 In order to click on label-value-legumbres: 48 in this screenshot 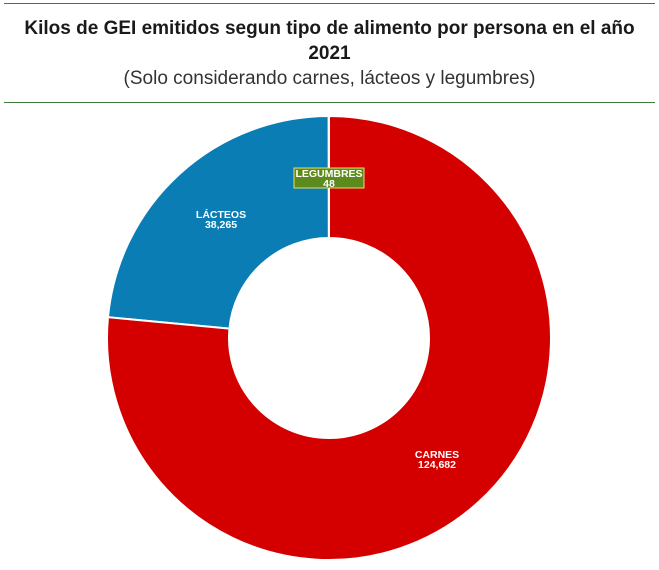, I will do `click(329, 184)`.